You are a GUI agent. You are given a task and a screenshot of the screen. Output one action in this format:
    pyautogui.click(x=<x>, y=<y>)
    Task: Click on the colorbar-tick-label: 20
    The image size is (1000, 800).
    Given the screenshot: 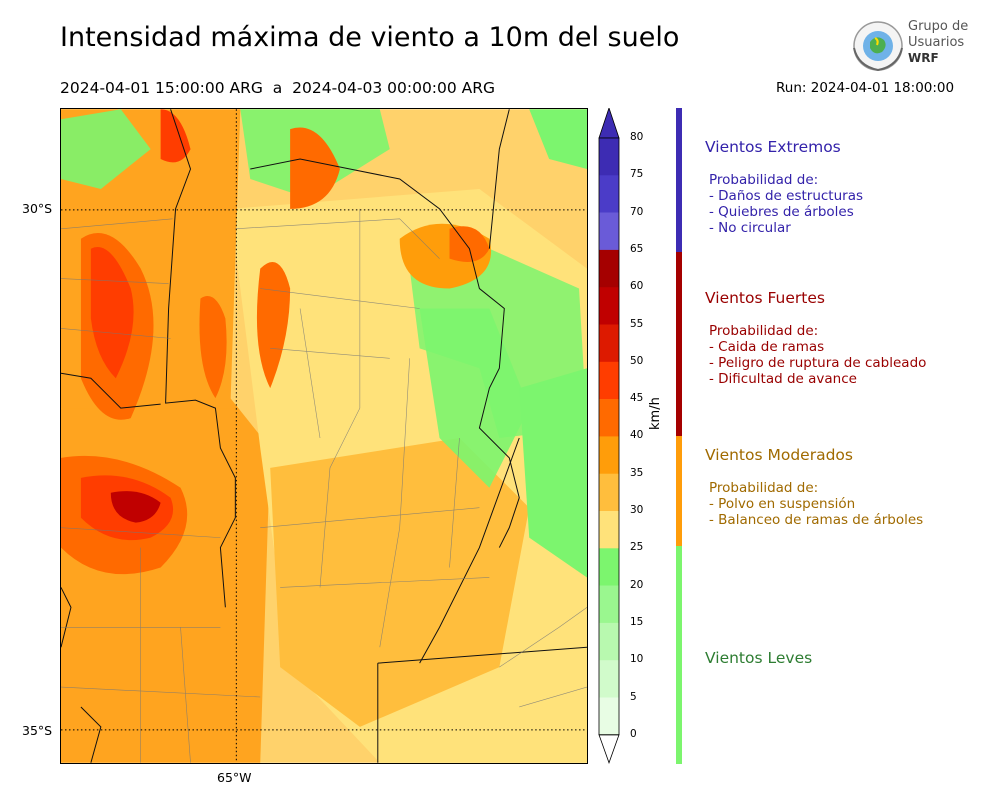 What is the action you would take?
    pyautogui.click(x=637, y=584)
    